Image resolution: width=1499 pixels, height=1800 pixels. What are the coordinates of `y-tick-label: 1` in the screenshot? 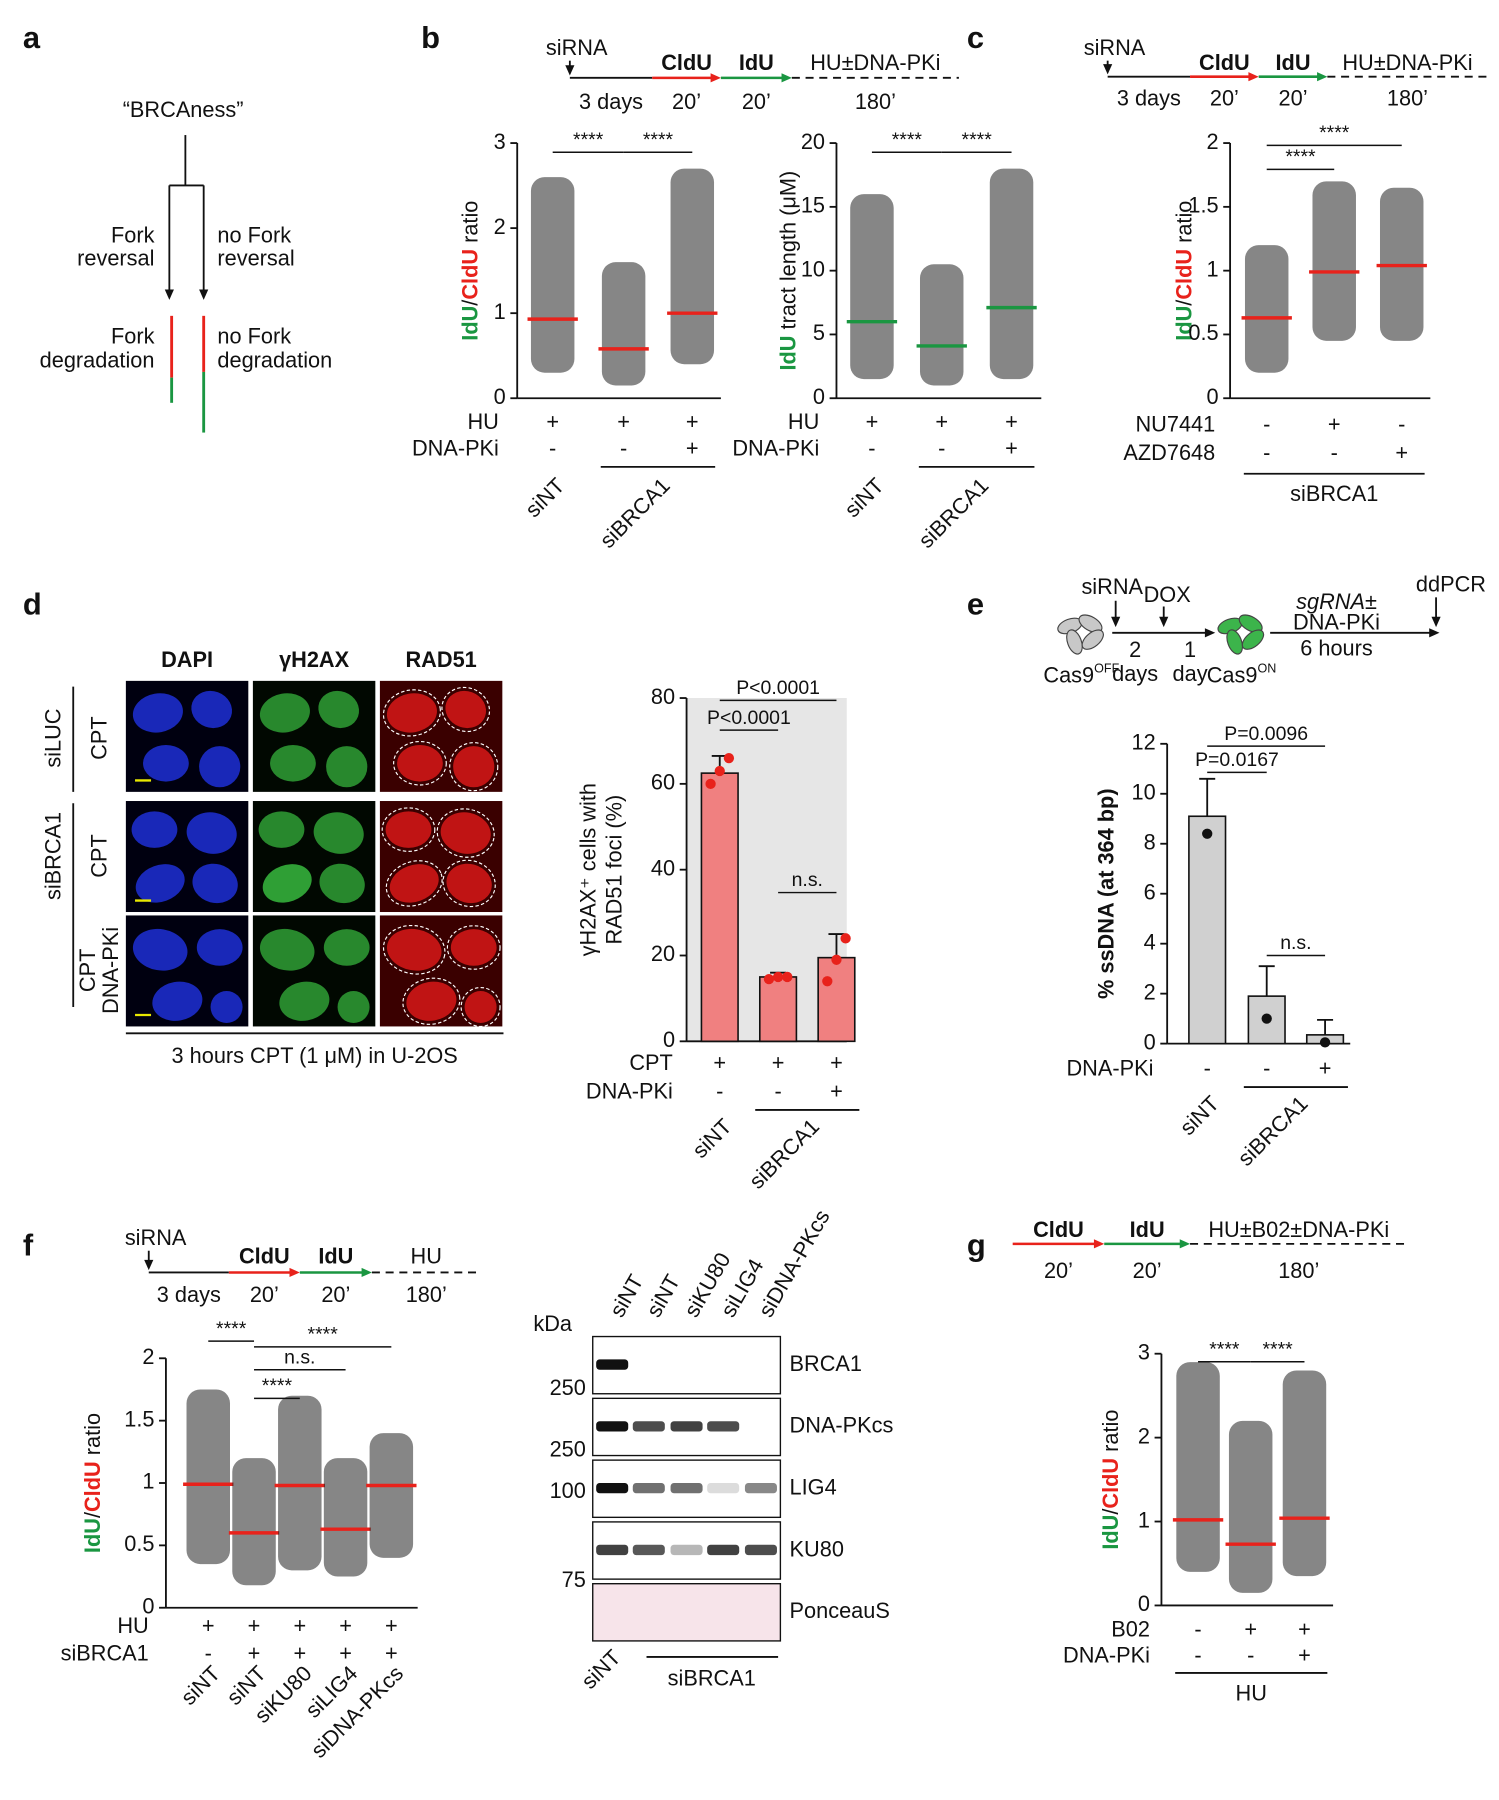 It's located at (1213, 268).